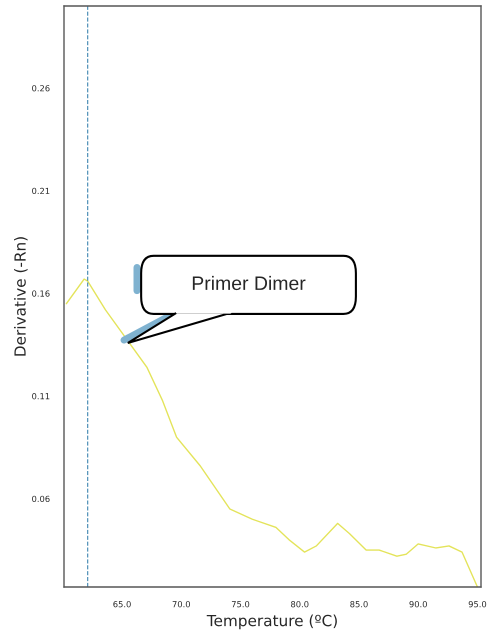 This screenshot has width=487, height=641. Describe the element at coordinates (418, 604) in the screenshot. I see `x-tick-label: 90.0` at that location.